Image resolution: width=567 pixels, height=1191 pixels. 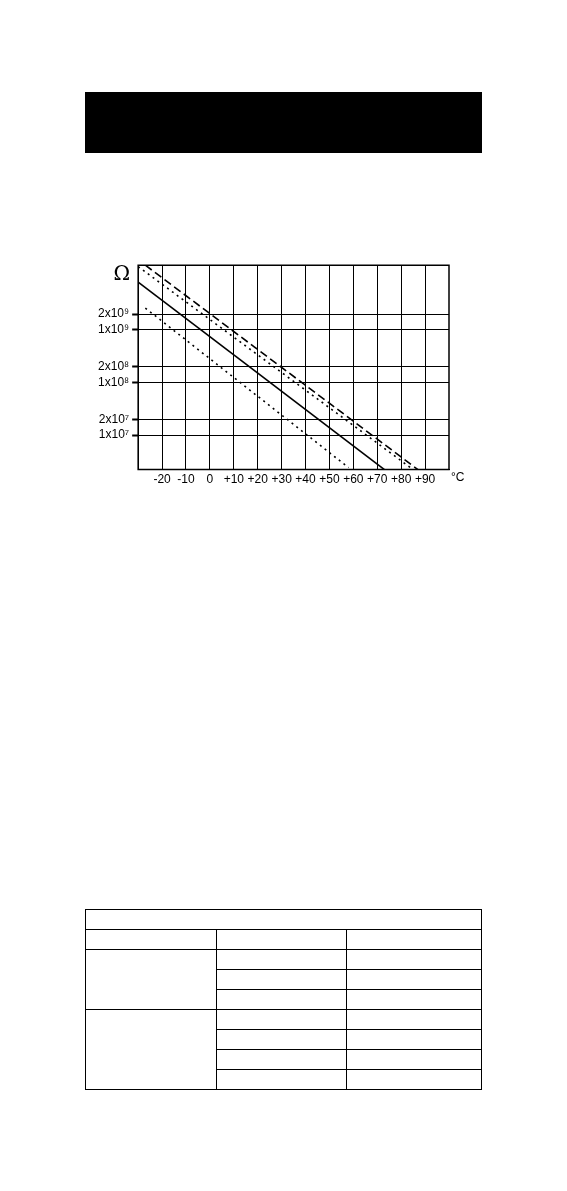 What do you see at coordinates (114, 365) in the screenshot?
I see `y-tick-label: 2x10⁸` at bounding box center [114, 365].